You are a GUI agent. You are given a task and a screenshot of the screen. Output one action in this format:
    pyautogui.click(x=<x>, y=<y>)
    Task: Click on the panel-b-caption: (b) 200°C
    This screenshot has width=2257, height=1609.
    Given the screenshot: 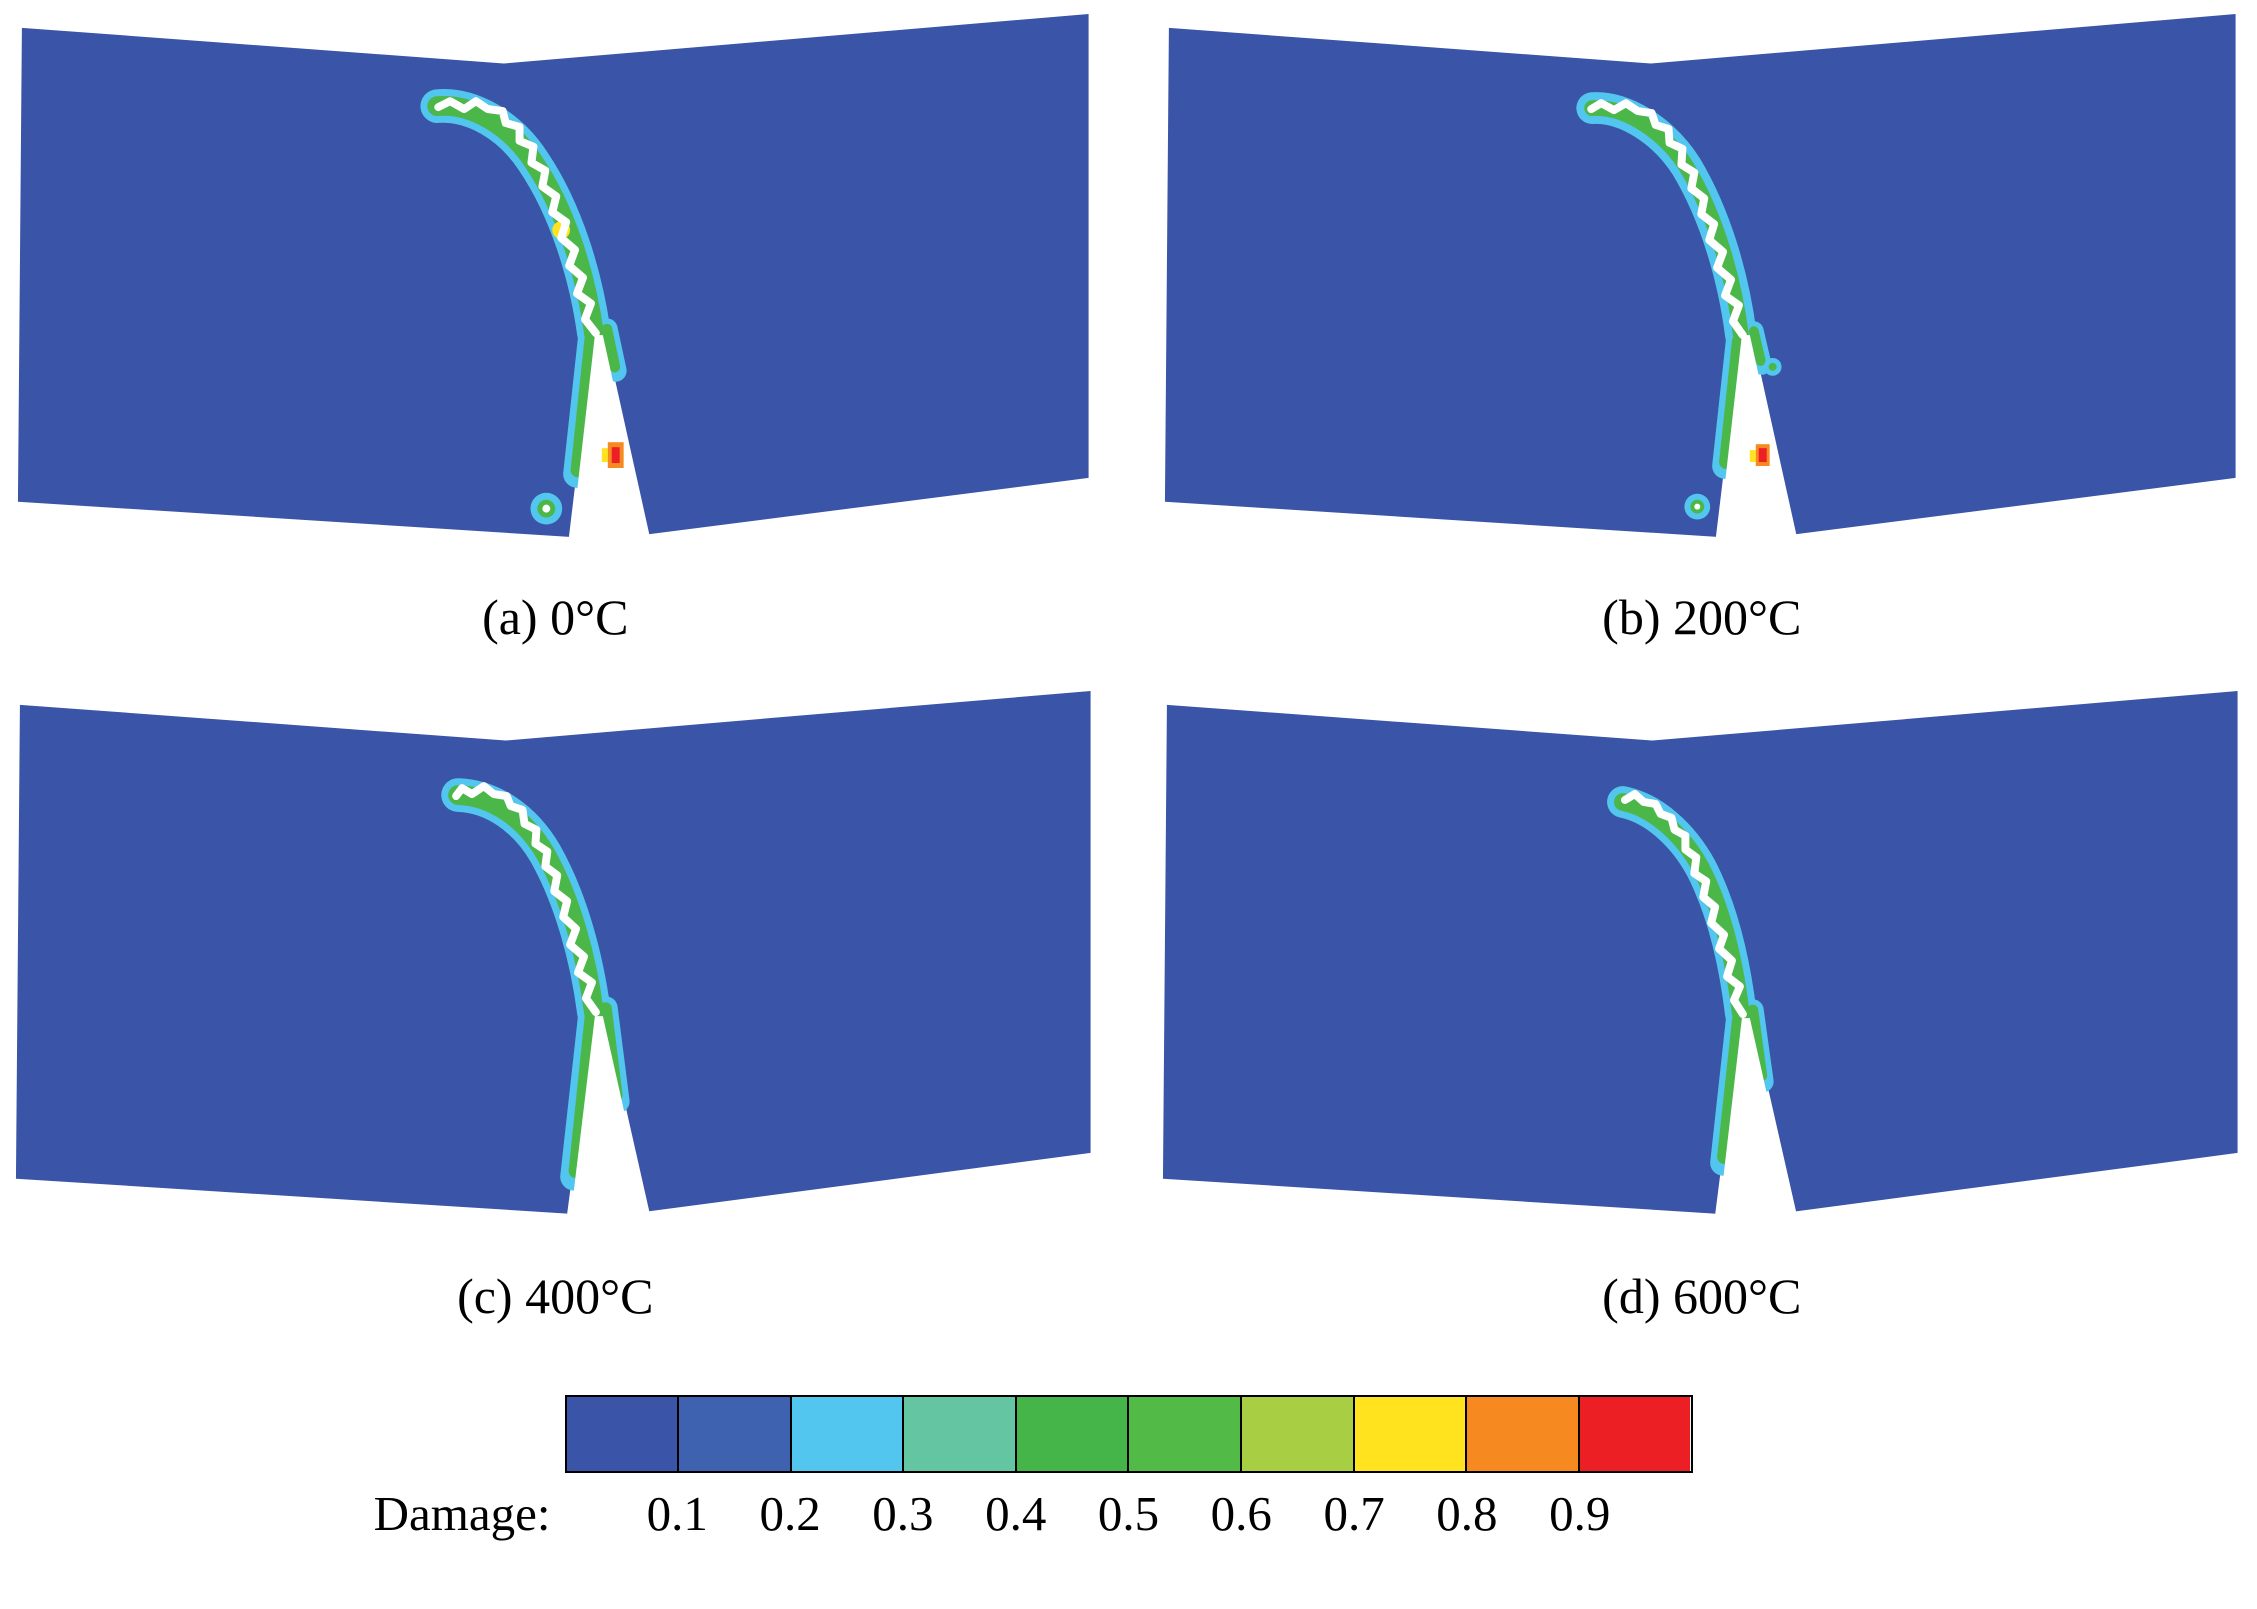 What is the action you would take?
    pyautogui.click(x=1702, y=617)
    